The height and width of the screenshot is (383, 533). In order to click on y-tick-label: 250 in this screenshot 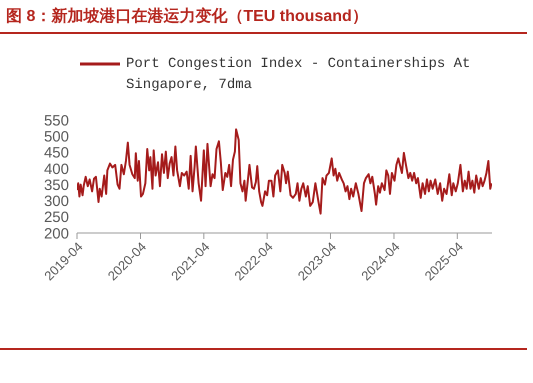, I will do `click(56, 217)`.